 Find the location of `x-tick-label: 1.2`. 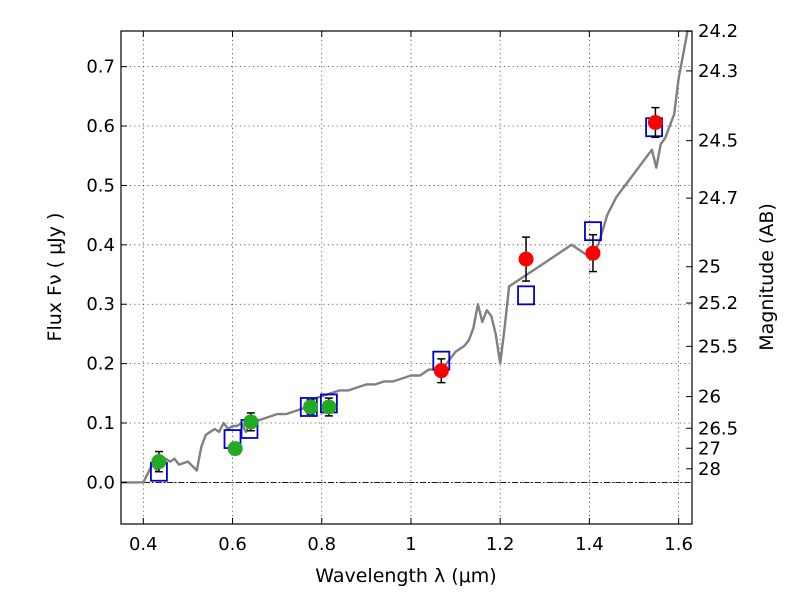

x-tick-label: 1.2 is located at coordinates (500, 544).